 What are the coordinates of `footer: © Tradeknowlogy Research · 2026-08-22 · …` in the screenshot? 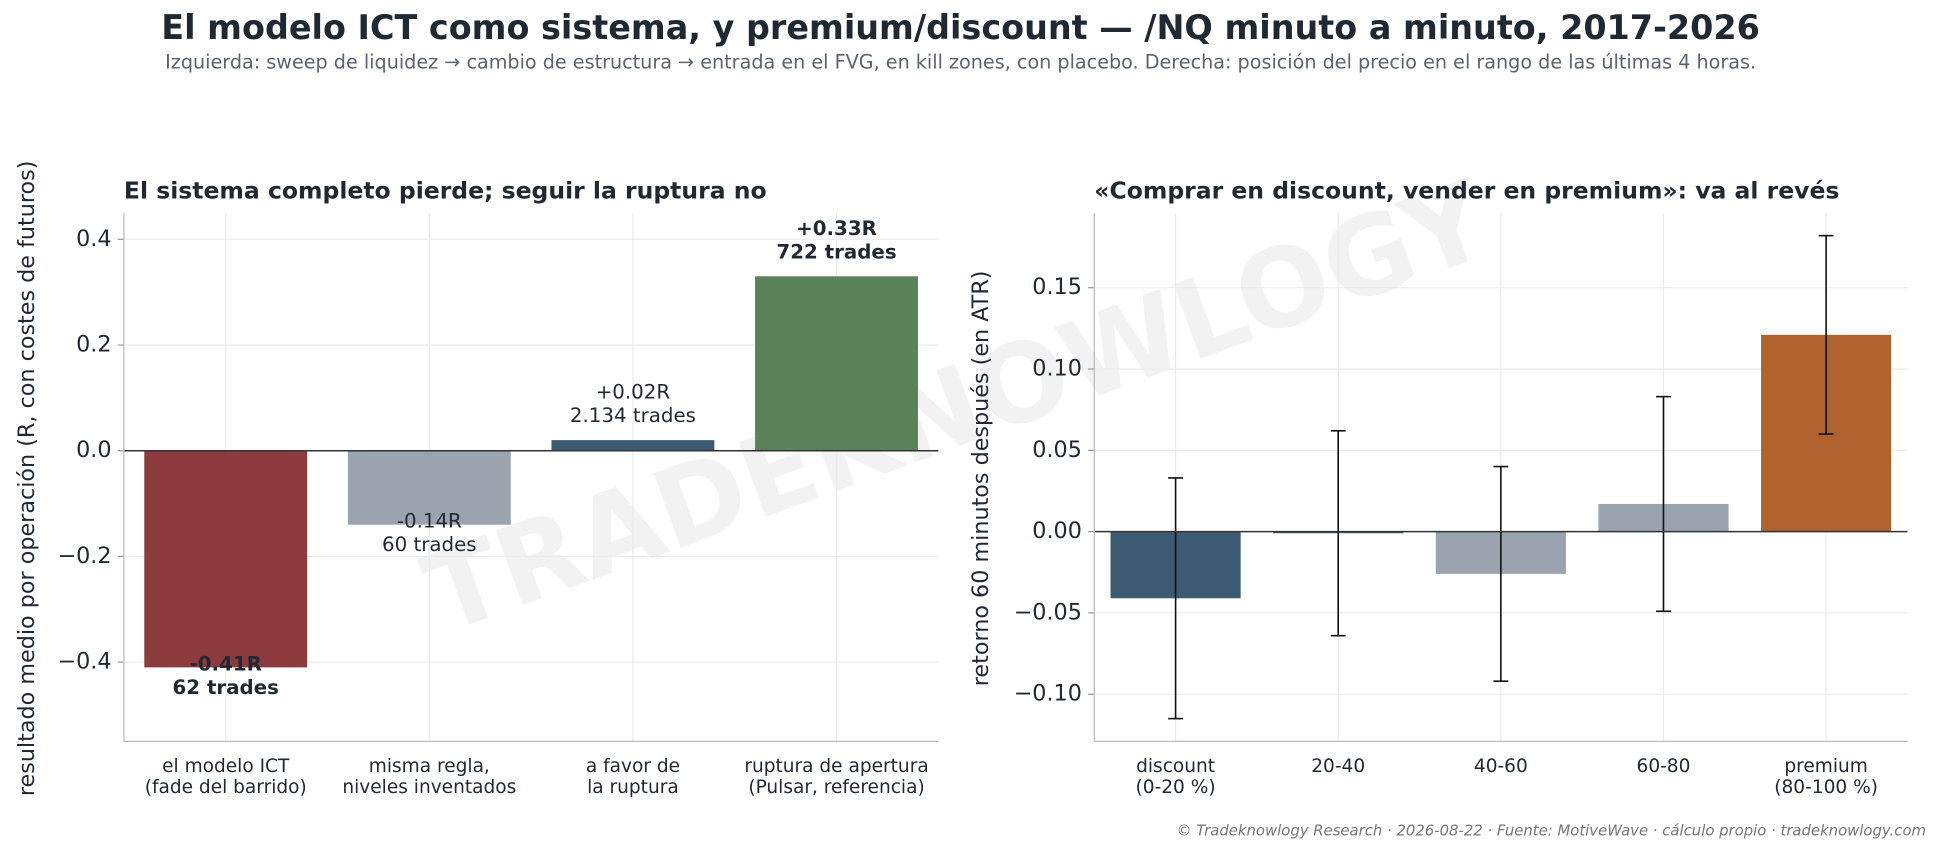 It's located at (1551, 831).